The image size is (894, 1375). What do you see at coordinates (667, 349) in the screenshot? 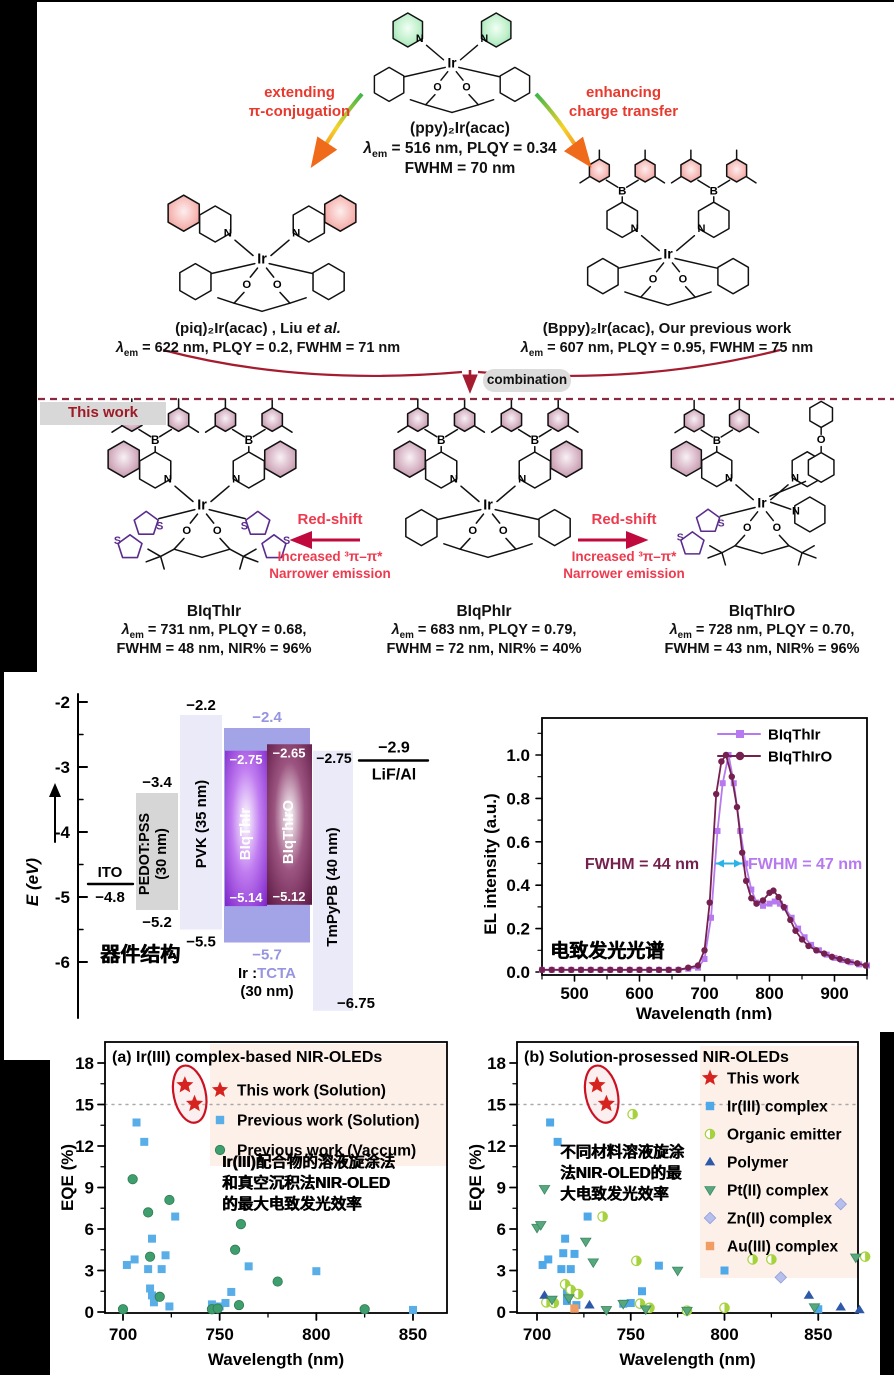
I see `bppy-props: λem = 607 nm, PLQY = 0.95, FWHM = 75 nm` at bounding box center [667, 349].